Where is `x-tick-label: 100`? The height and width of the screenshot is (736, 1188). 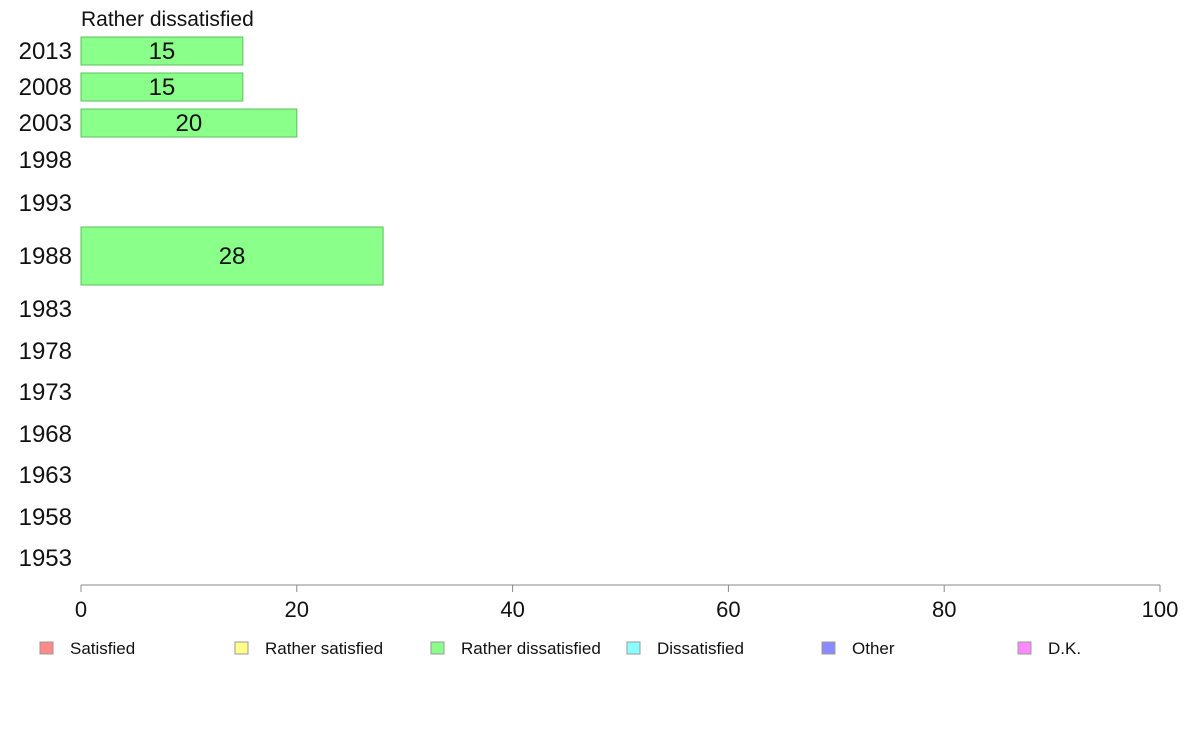
x-tick-label: 100 is located at coordinates (1160, 609).